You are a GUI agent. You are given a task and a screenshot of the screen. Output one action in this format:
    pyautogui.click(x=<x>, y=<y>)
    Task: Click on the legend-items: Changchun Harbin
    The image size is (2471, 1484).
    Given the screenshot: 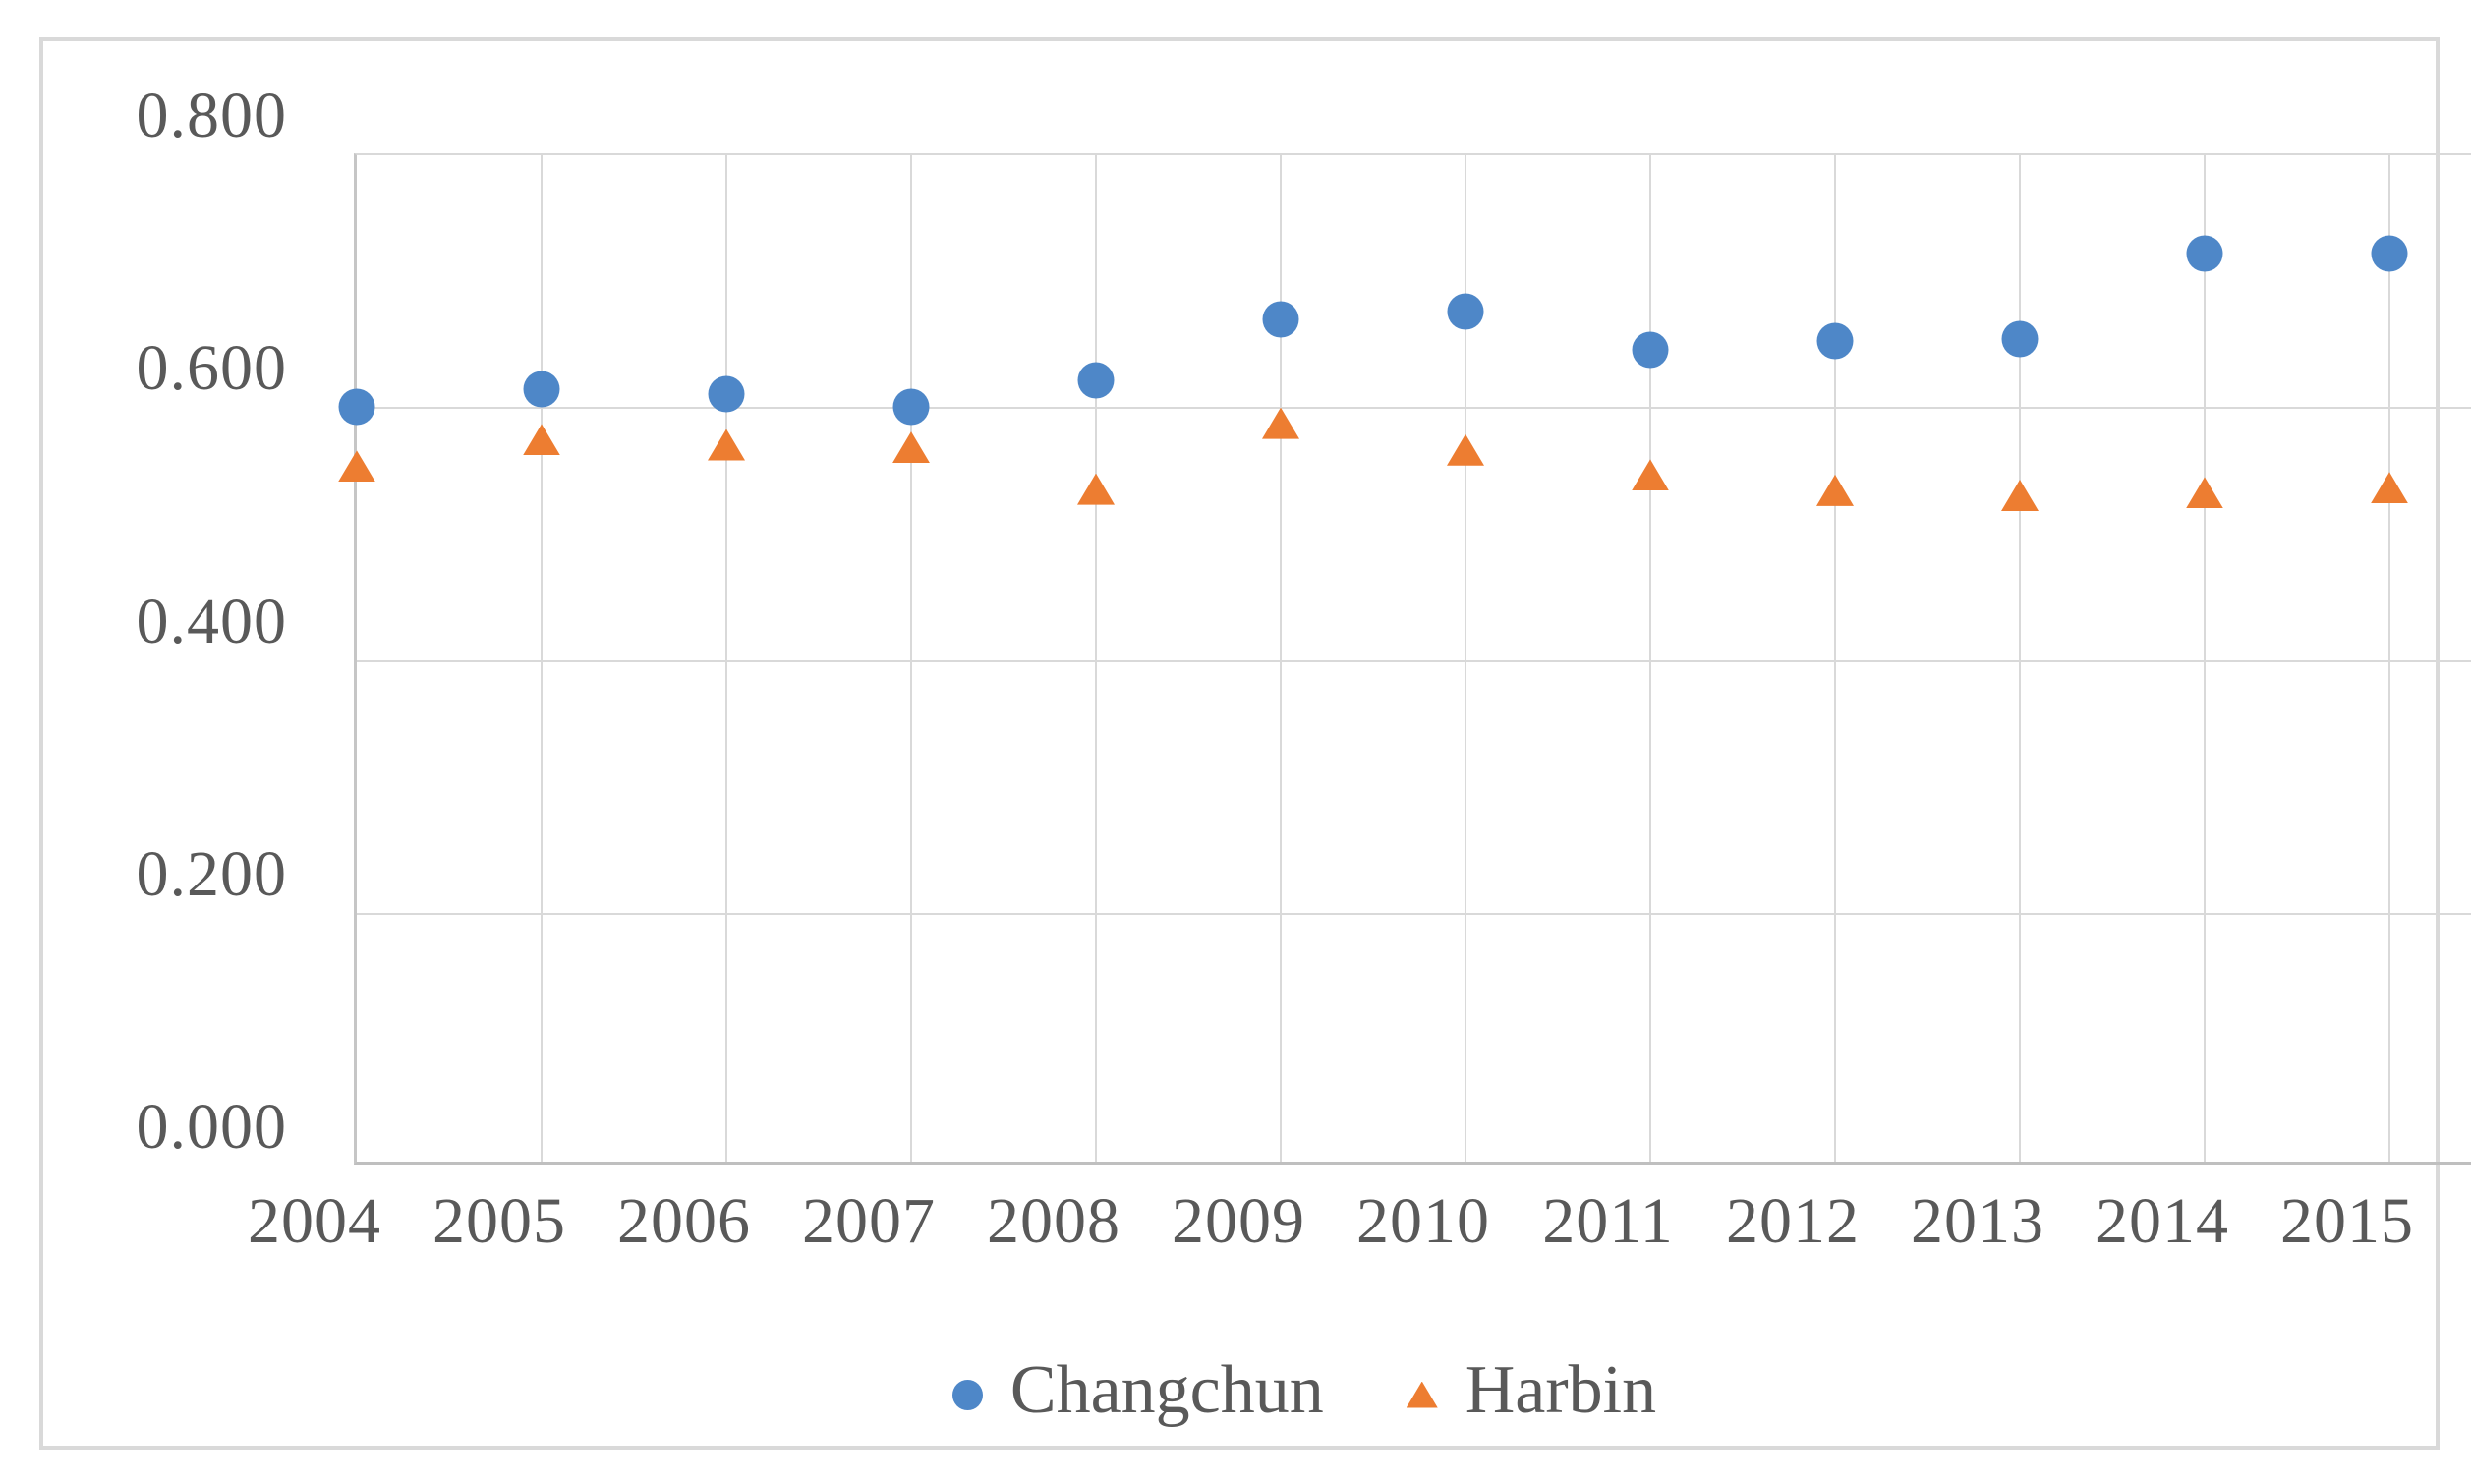 What is the action you would take?
    pyautogui.click(x=1304, y=1392)
    